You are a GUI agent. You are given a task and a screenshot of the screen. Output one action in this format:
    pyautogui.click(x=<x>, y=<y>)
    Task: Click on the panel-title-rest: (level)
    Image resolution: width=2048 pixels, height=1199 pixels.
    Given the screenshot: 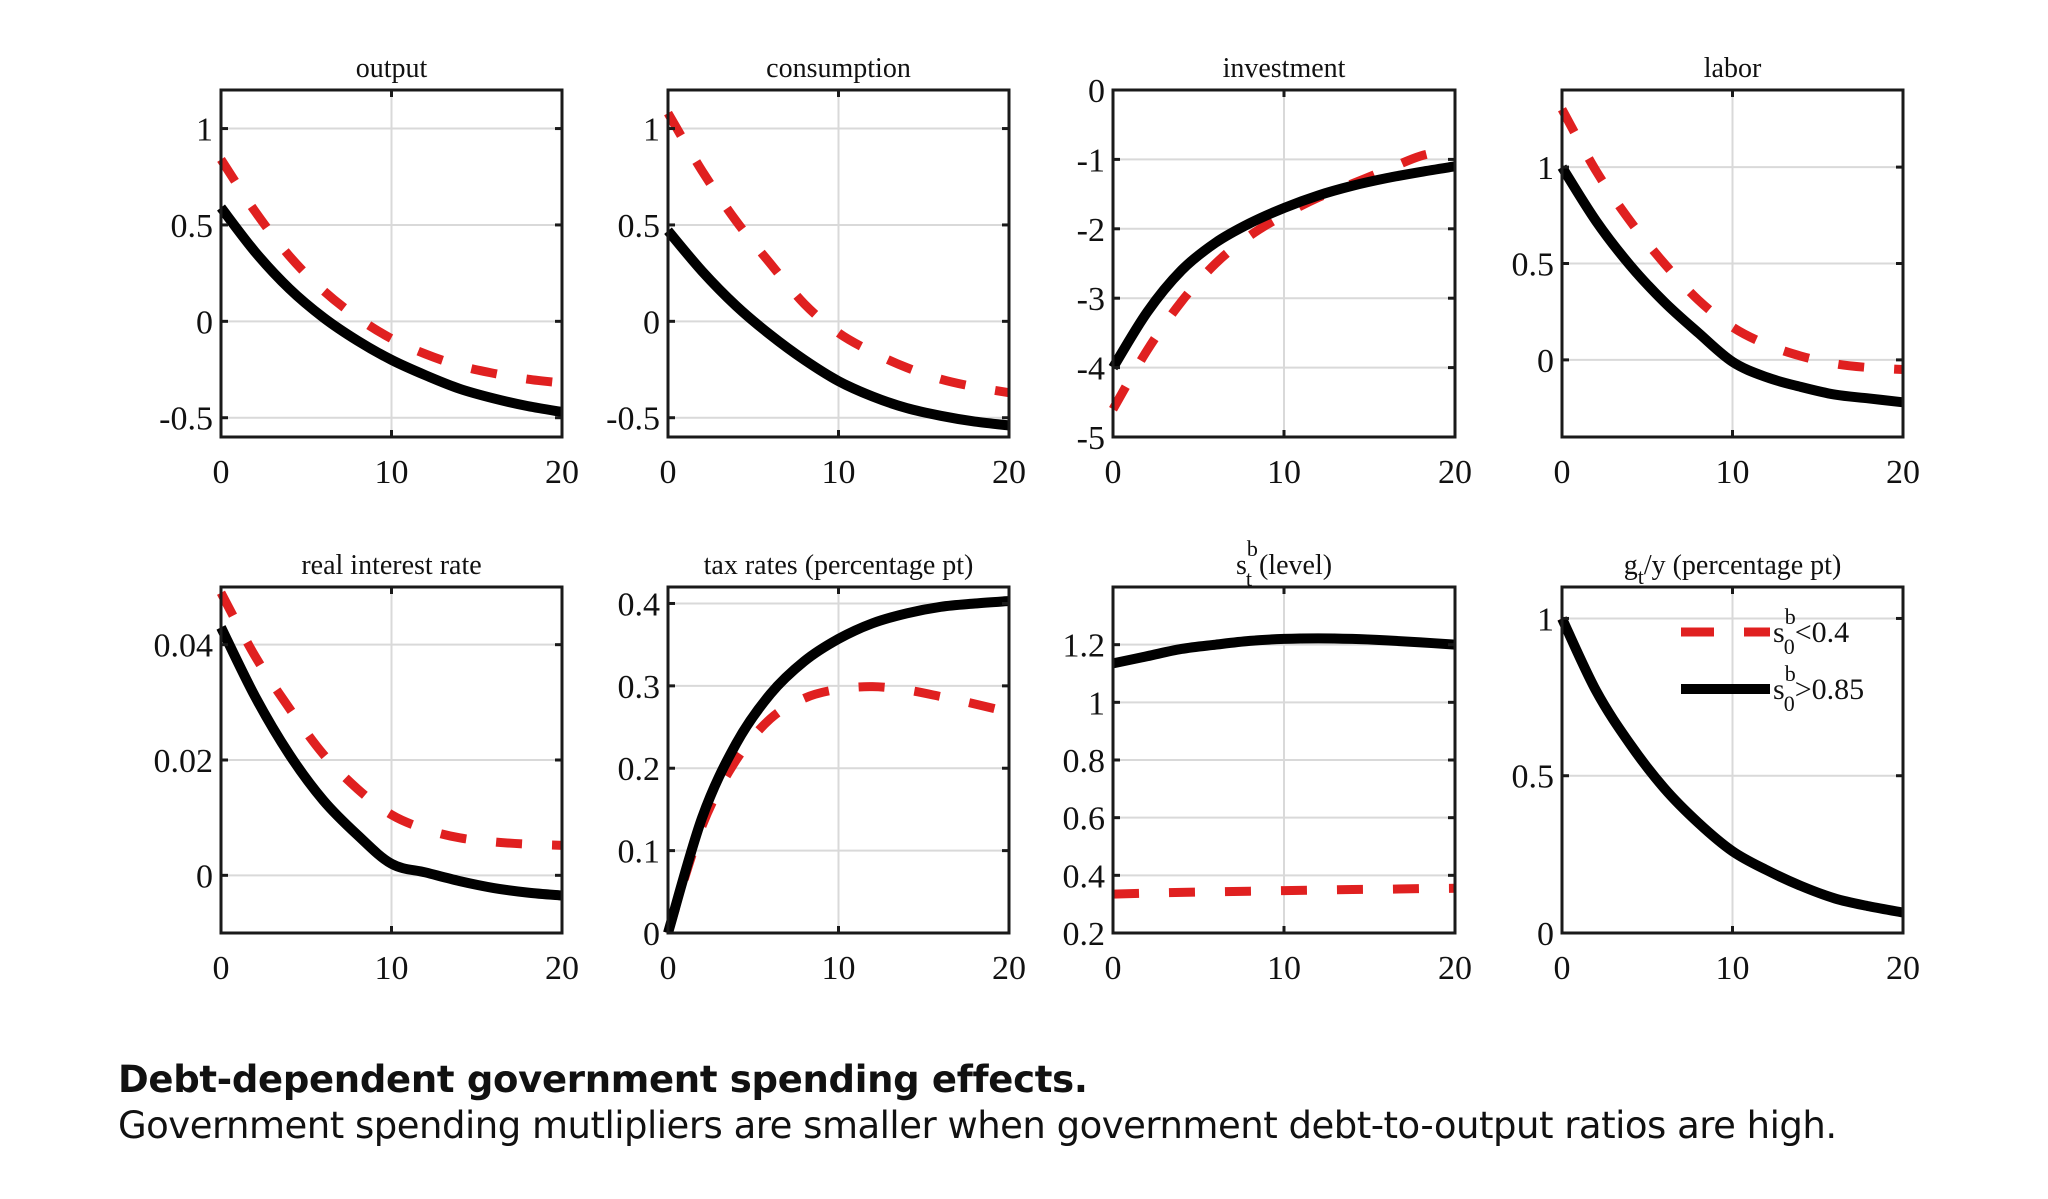 What is the action you would take?
    pyautogui.click(x=1292, y=565)
    